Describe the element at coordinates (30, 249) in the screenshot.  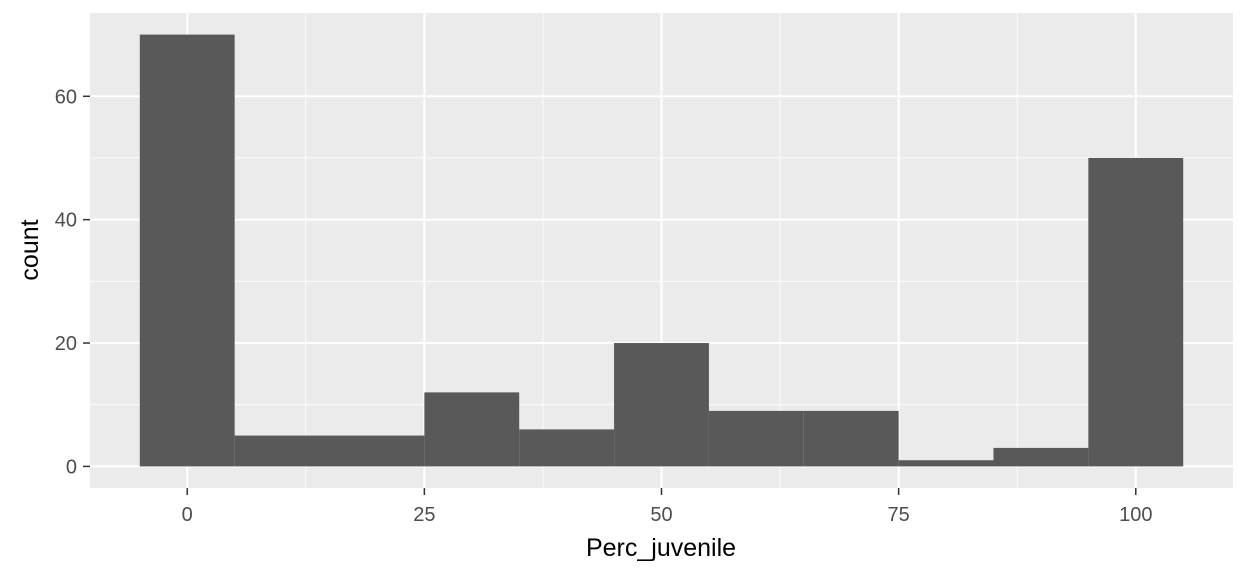
I see `y-axis-title: count` at that location.